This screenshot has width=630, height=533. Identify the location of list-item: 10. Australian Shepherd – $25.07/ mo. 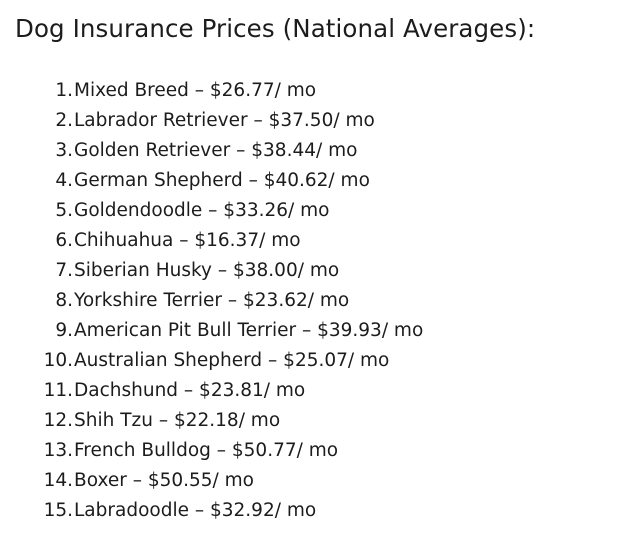
(211, 361).